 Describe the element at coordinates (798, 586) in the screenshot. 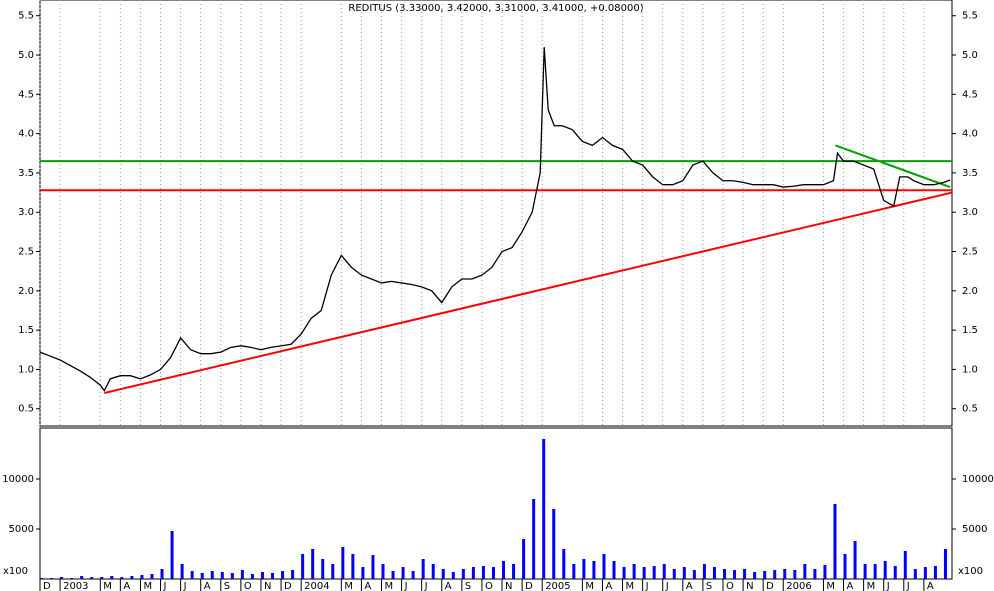

I see `x-tick-label: 2006` at that location.